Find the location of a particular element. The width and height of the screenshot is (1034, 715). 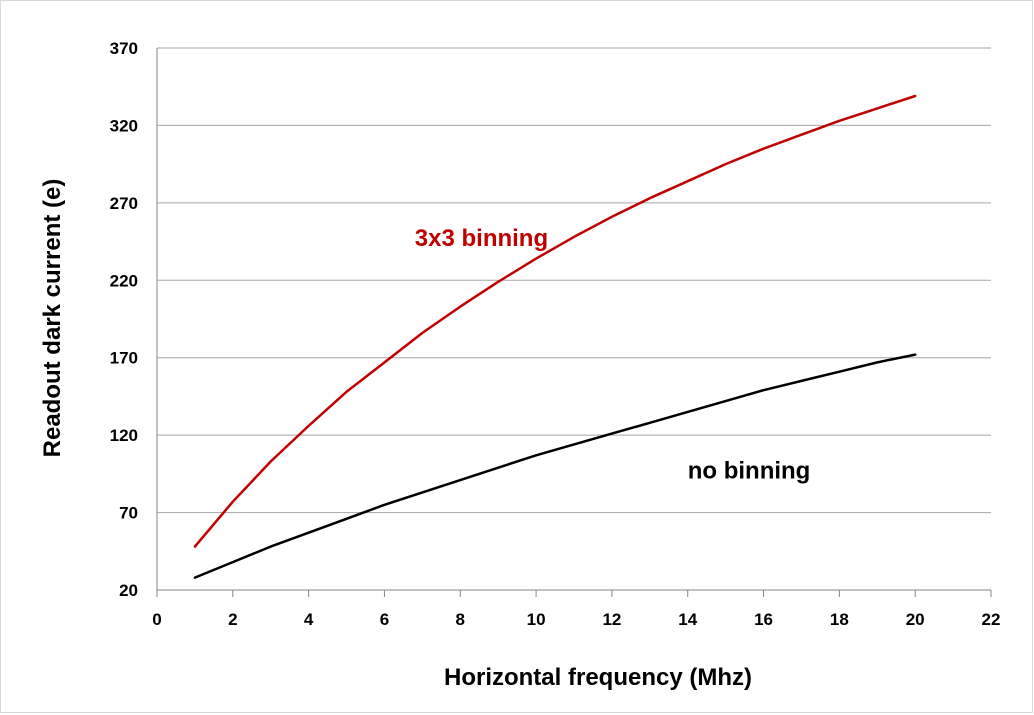

y-tick-label: 320 is located at coordinates (124, 125).